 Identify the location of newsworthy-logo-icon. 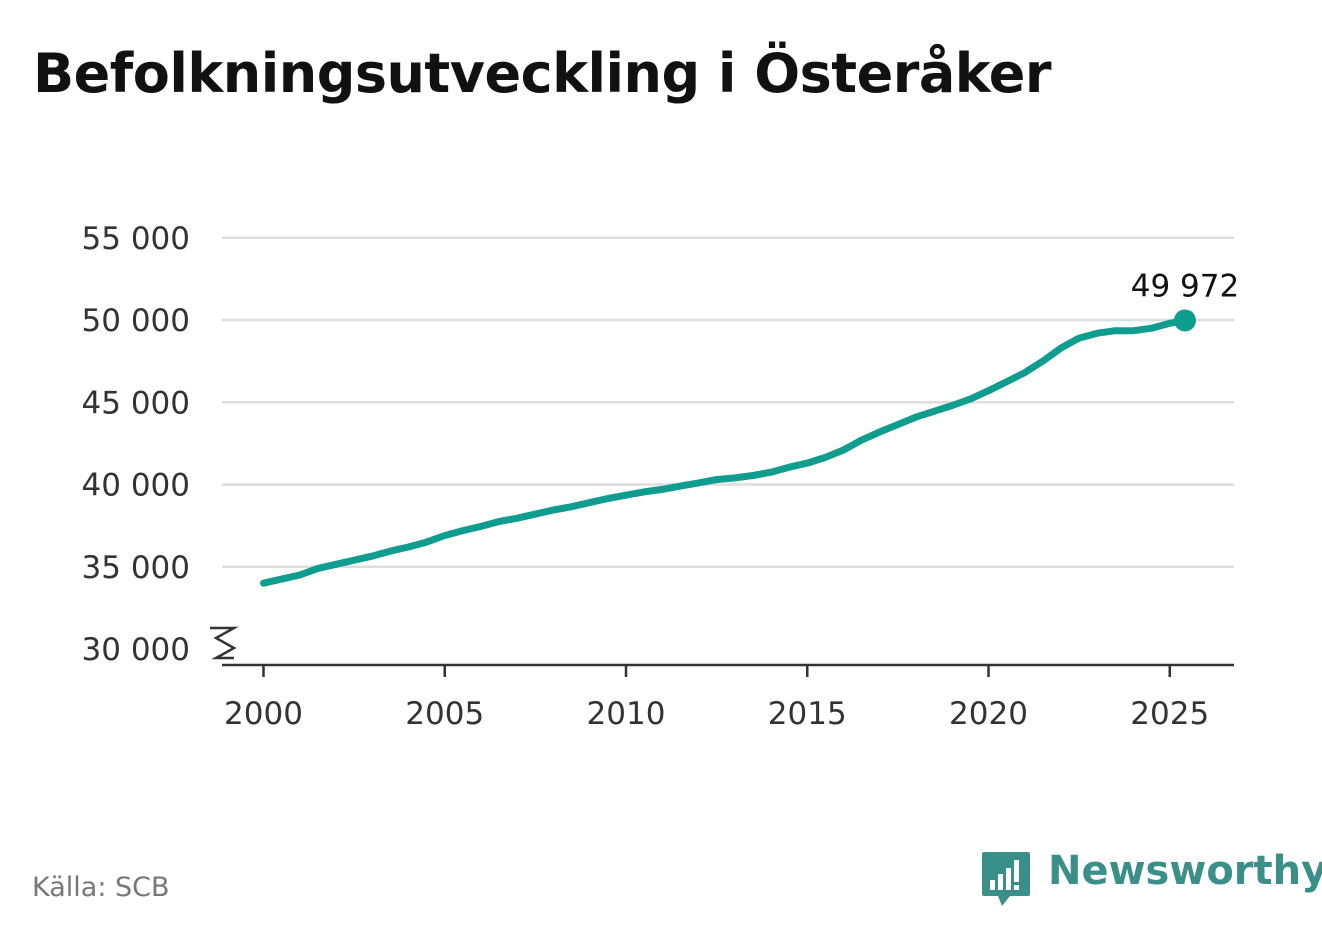
(1006, 879).